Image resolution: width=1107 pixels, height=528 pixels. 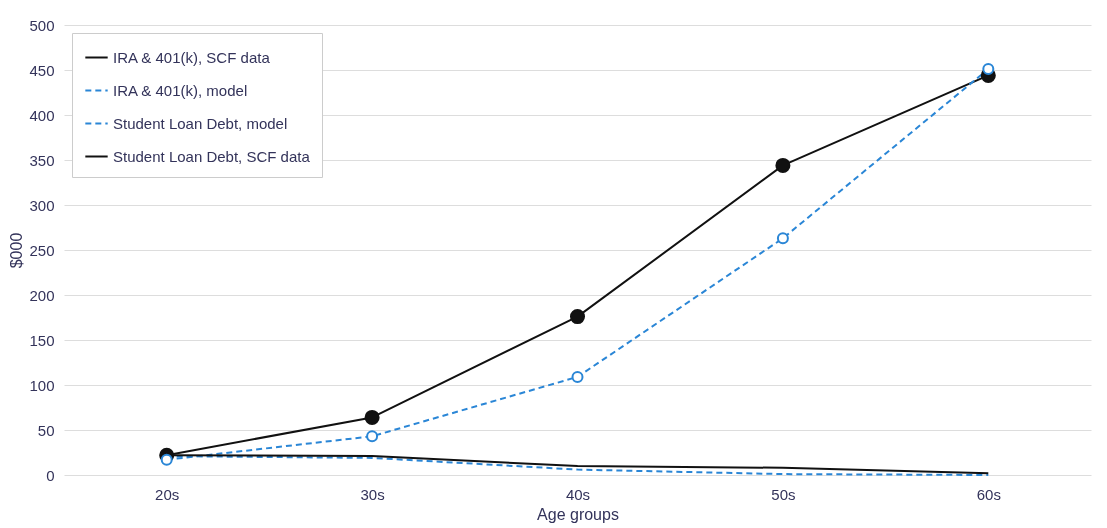 What do you see at coordinates (42, 115) in the screenshot?
I see `y-tick-label: 400` at bounding box center [42, 115].